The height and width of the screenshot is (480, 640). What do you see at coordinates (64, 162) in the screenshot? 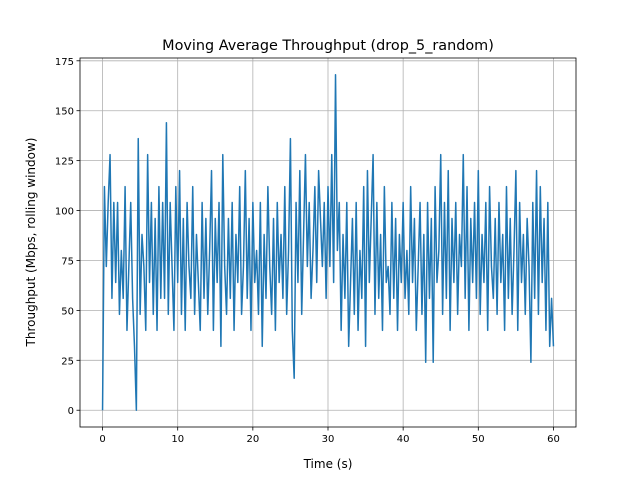
I see `y-tick-label: 125` at bounding box center [64, 162].